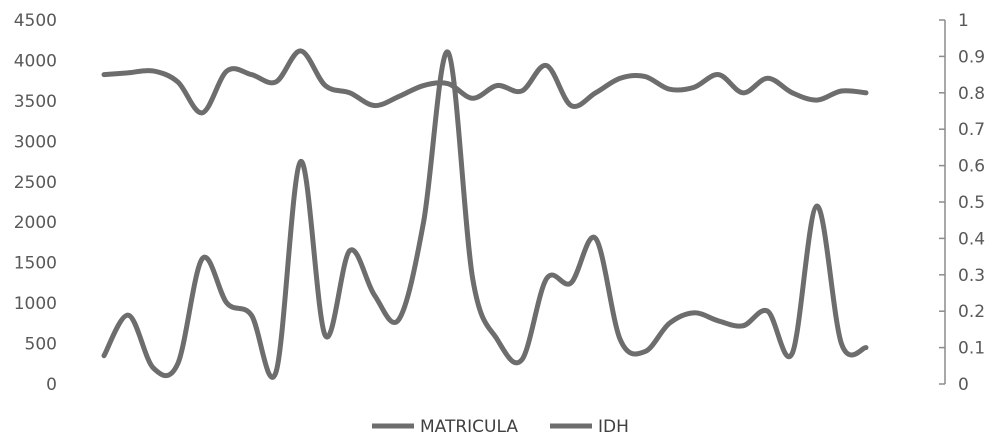 This screenshot has width=991, height=441. What do you see at coordinates (35, 102) in the screenshot?
I see `left-axis-tick-label: 3500` at bounding box center [35, 102].